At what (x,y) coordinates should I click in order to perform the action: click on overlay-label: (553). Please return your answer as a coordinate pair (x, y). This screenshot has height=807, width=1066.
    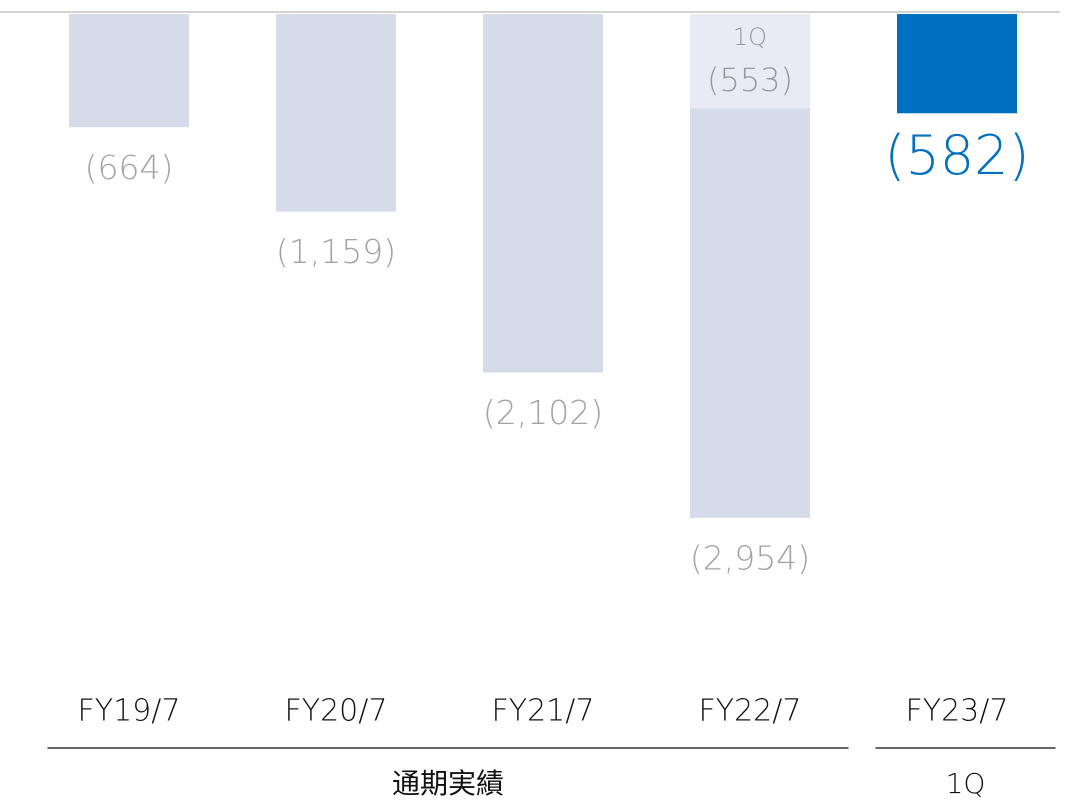
    Looking at the image, I should click on (750, 80).